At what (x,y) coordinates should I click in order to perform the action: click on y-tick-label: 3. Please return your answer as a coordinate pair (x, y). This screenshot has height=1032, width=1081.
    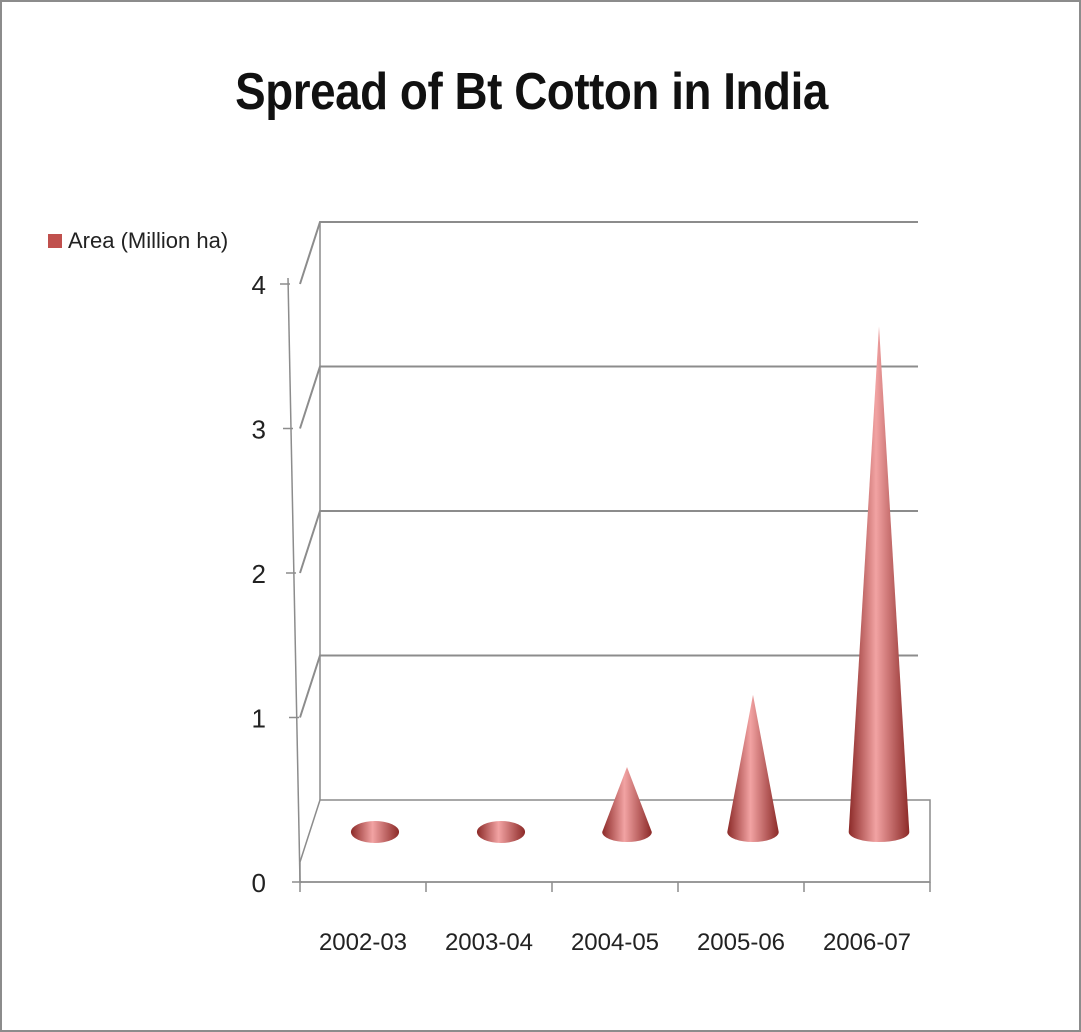
    Looking at the image, I should click on (259, 430).